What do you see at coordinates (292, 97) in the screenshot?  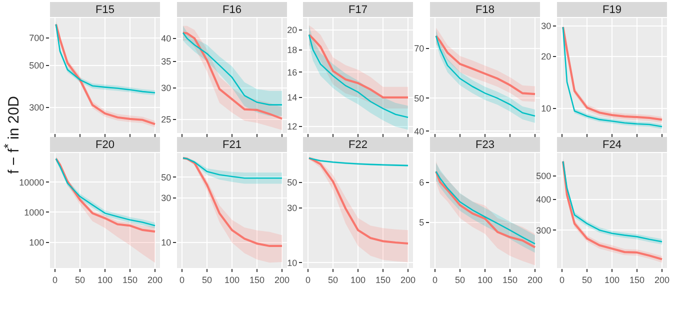 I see `y-tick-label: 14` at bounding box center [292, 97].